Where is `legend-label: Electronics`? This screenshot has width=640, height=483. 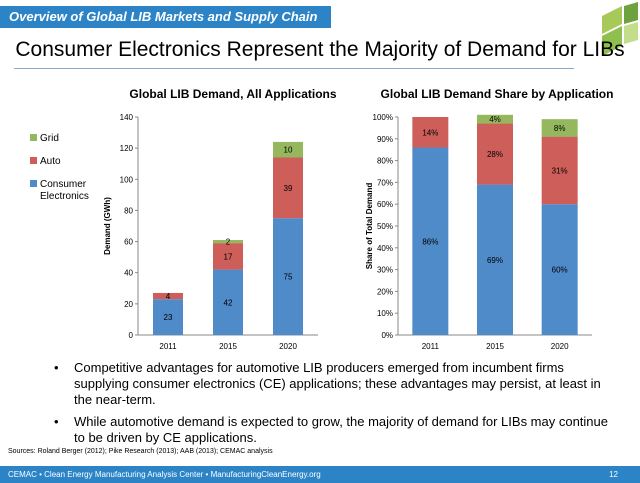 legend-label: Electronics is located at coordinates (64, 196).